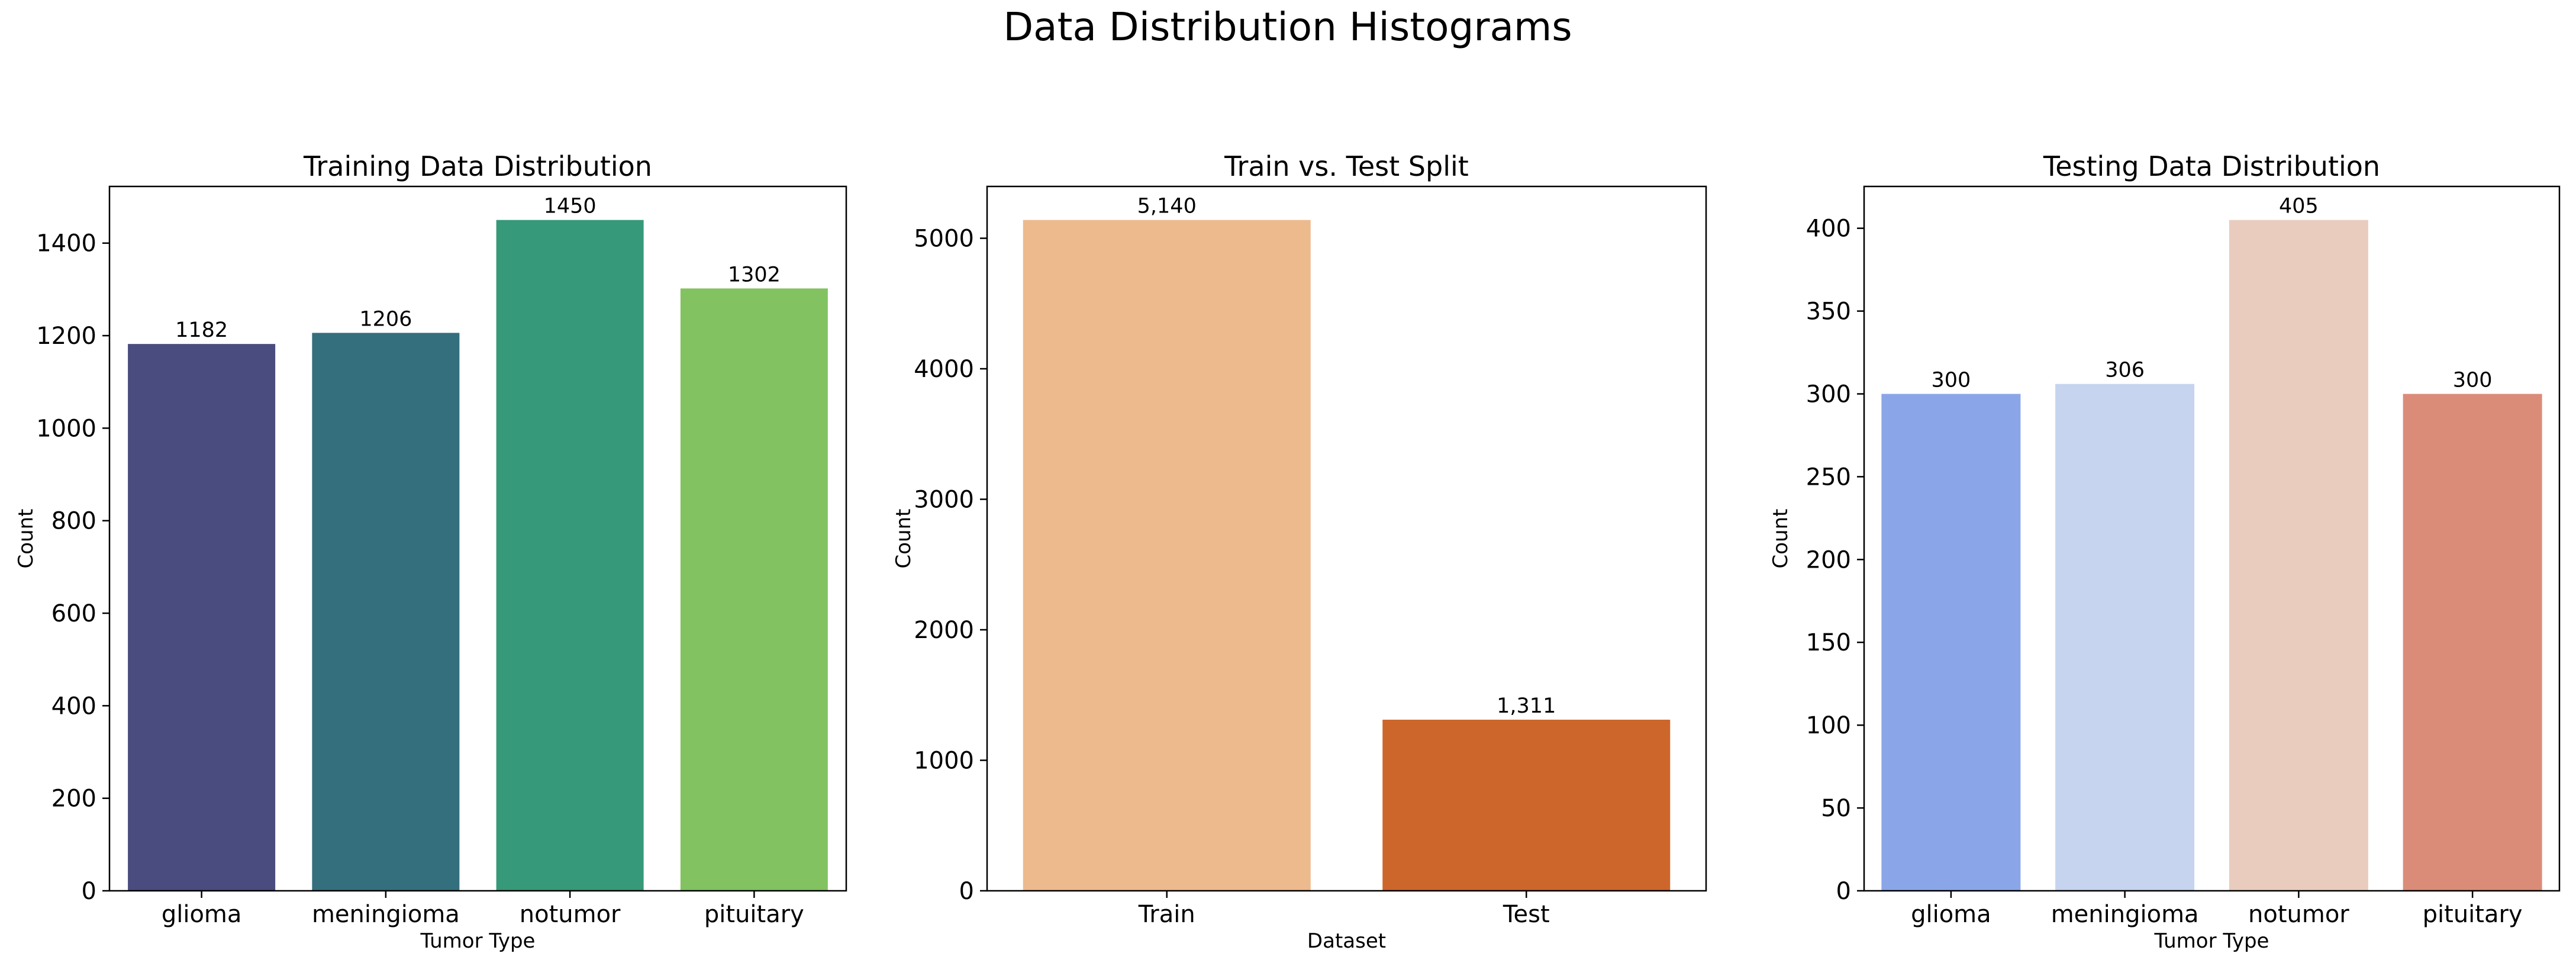 The image size is (2576, 963). Describe the element at coordinates (2125, 370) in the screenshot. I see `data-label-meningioma: 306` at that location.